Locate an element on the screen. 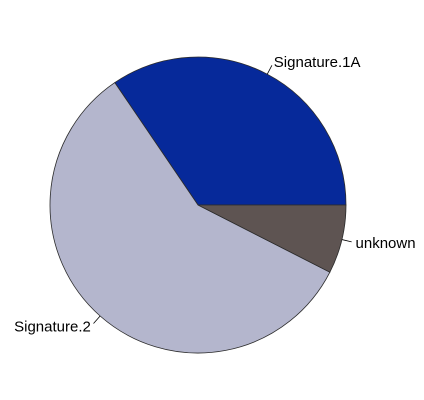 This screenshot has width=424, height=400. slice-label: unknown is located at coordinates (386, 243).